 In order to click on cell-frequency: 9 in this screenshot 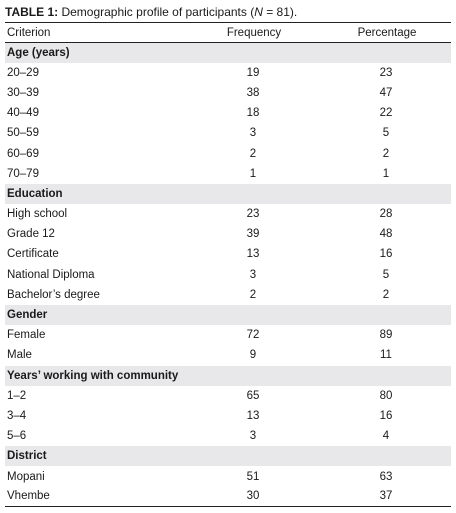, I will do `click(253, 355)`.